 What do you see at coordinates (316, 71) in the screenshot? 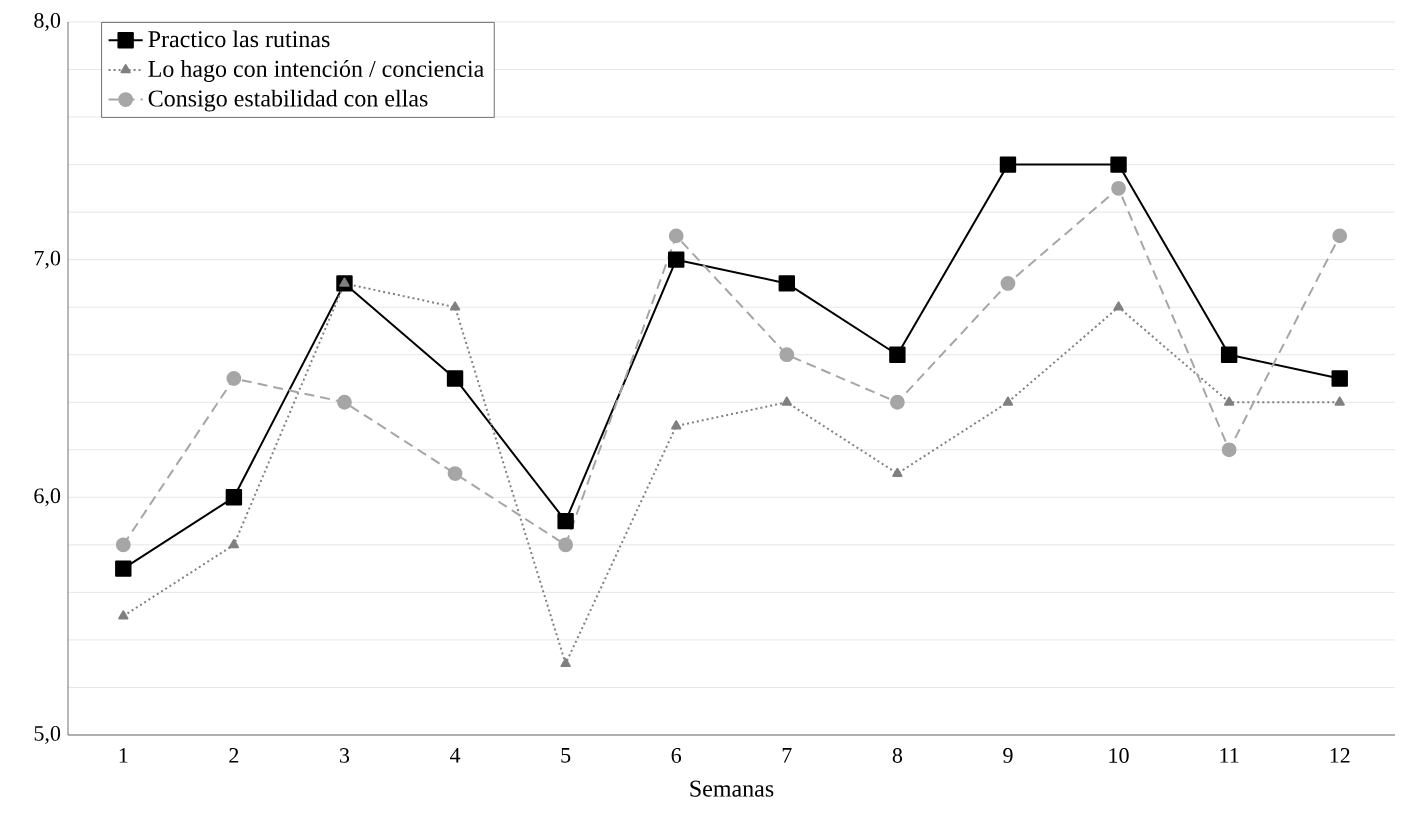
I see `legend-label: Lo hago con intención / conciencia` at bounding box center [316, 71].